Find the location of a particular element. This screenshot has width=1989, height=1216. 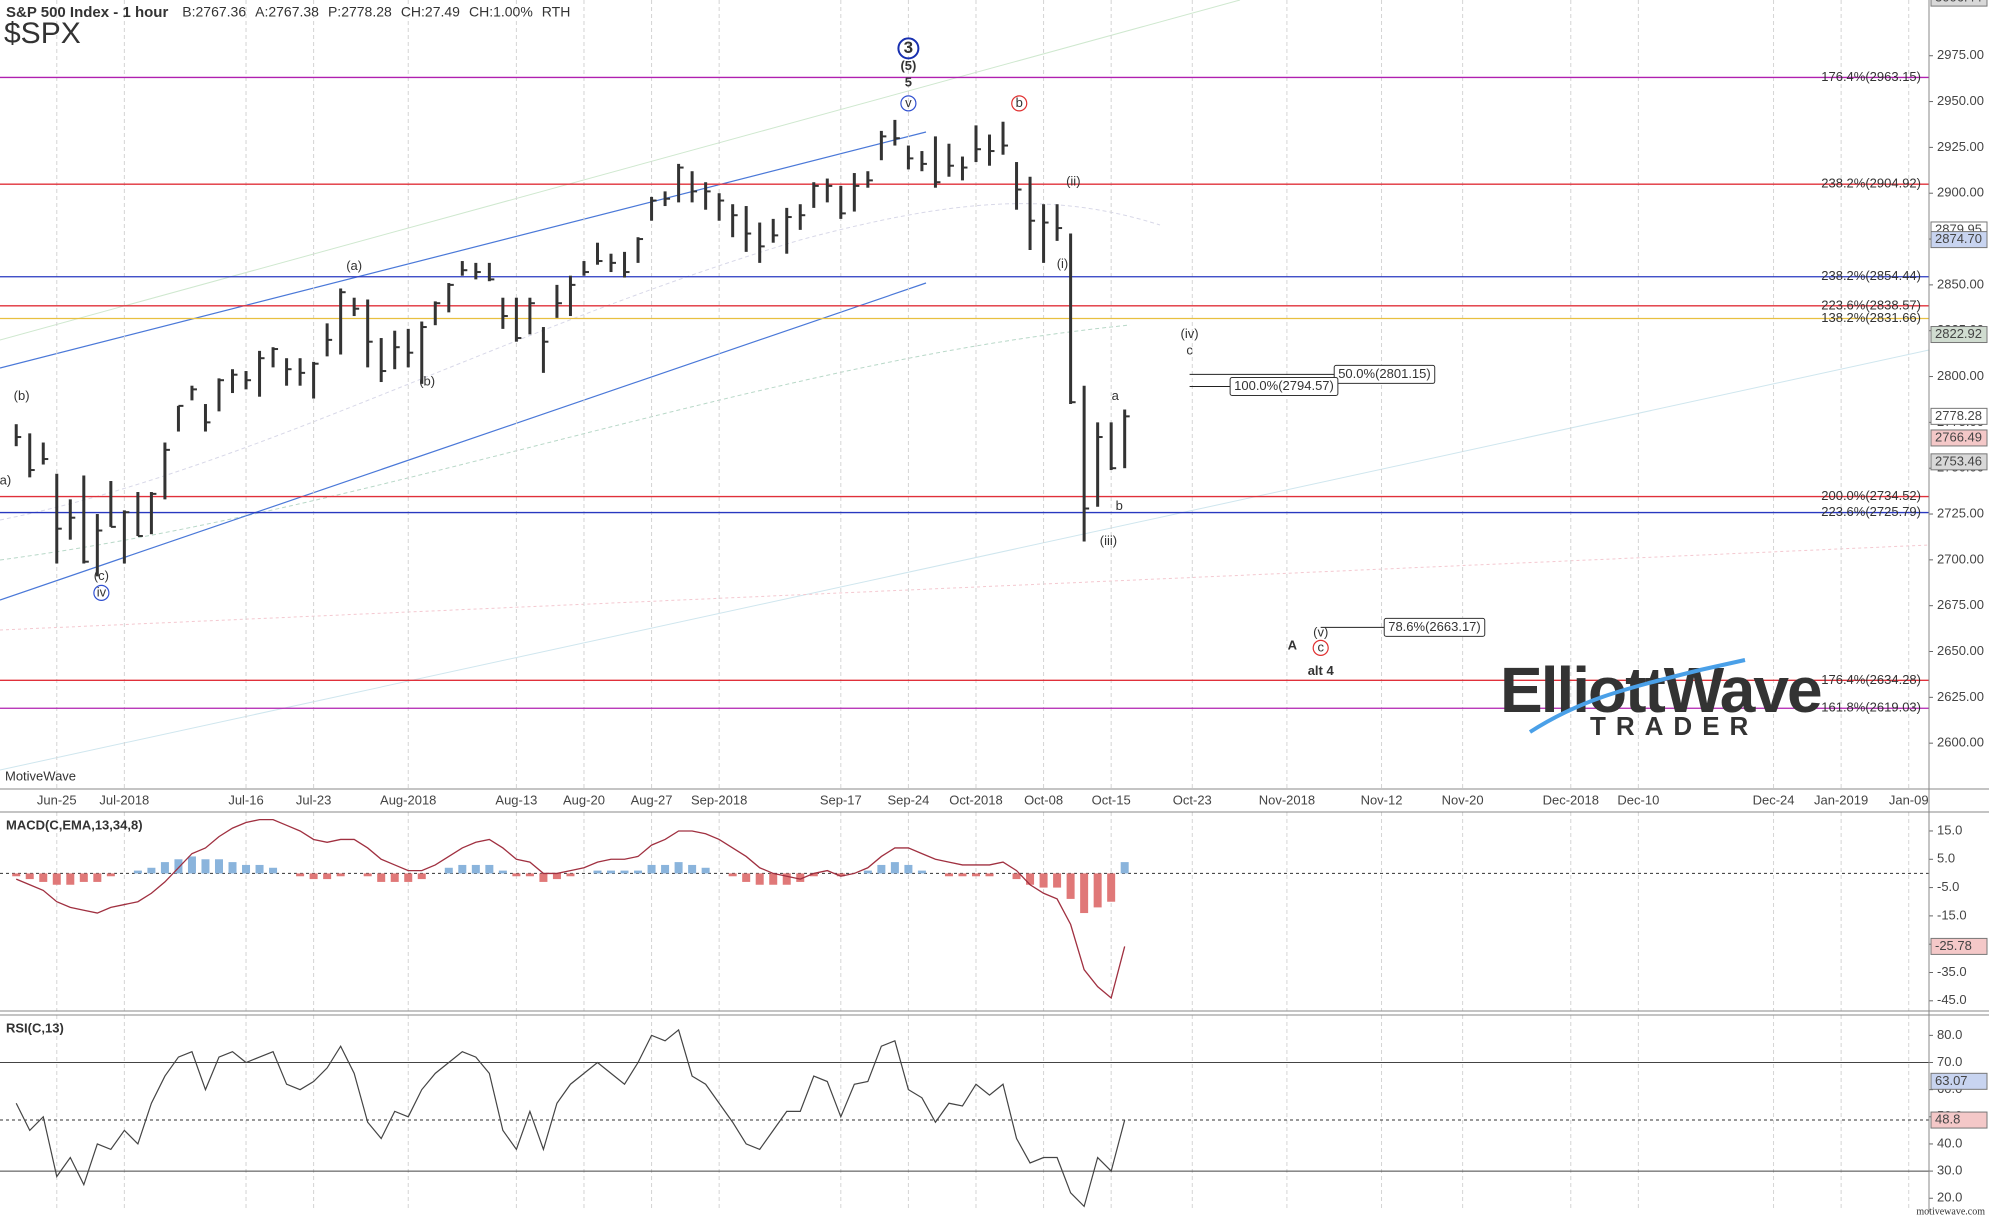

x-tick-label: Jul-23 is located at coordinates (313, 799).